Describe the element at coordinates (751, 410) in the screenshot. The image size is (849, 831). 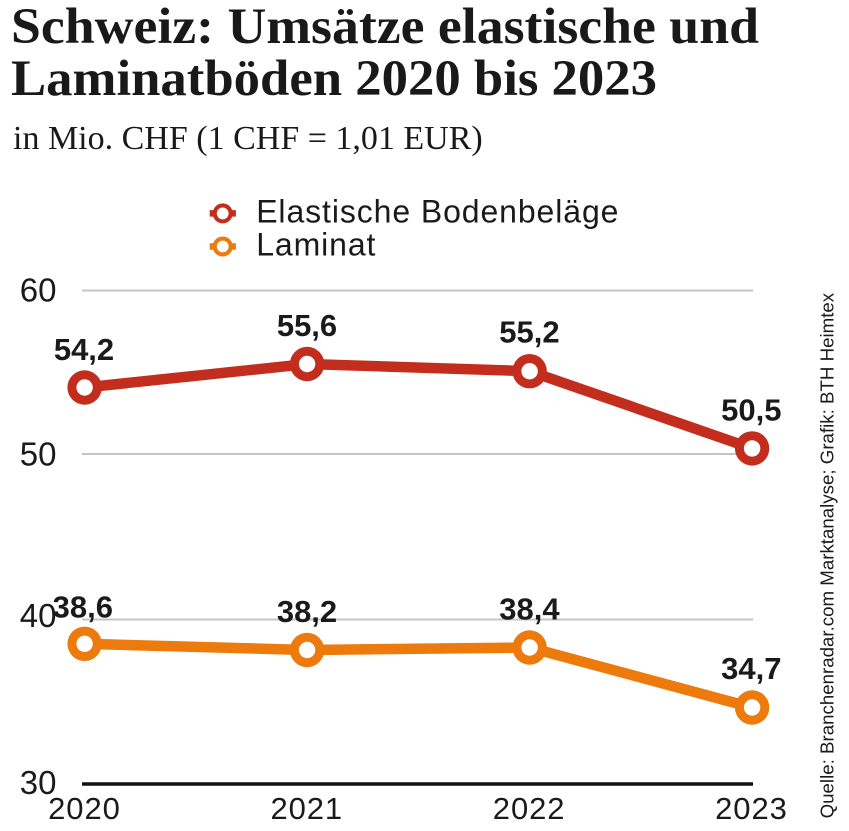
I see `svg-text: 50,5` at that location.